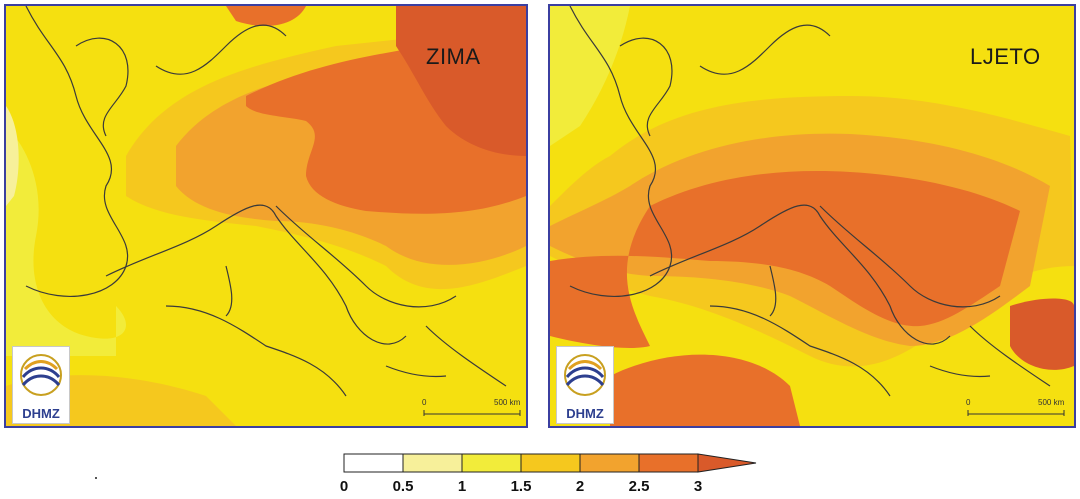  I want to click on legend-tick-label: 2, so click(580, 486).